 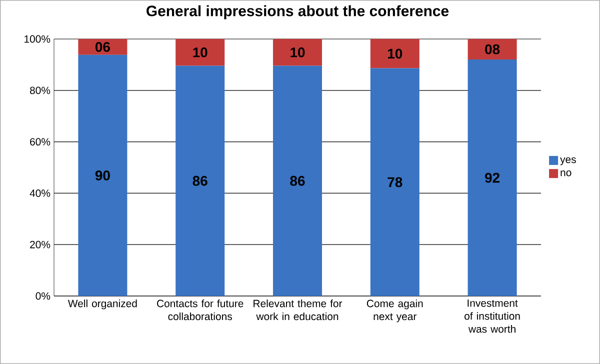 What do you see at coordinates (297, 12) in the screenshot?
I see `chart-title: General impressions about the conference` at bounding box center [297, 12].